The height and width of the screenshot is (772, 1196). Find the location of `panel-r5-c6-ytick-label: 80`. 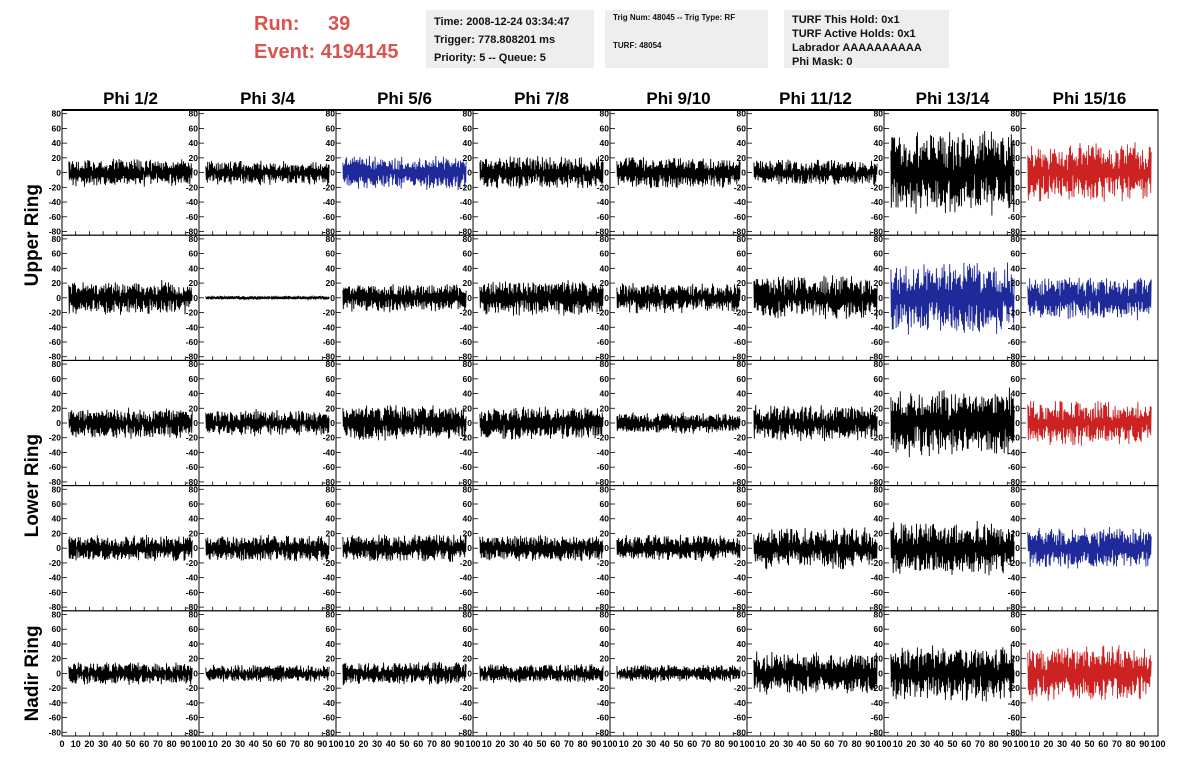

panel-r5-c6-ytick-label: 80 is located at coordinates (742, 614).